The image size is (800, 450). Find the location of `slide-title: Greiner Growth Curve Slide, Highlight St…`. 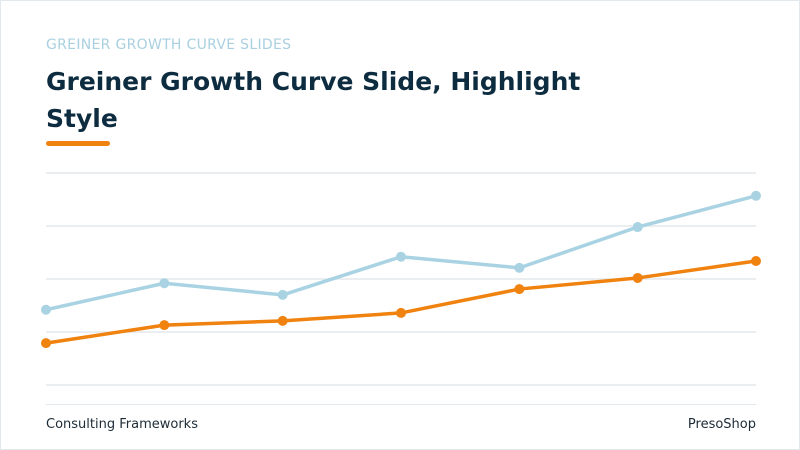

slide-title: Greiner Growth Curve Slide, Highlight St… is located at coordinates (313, 100).